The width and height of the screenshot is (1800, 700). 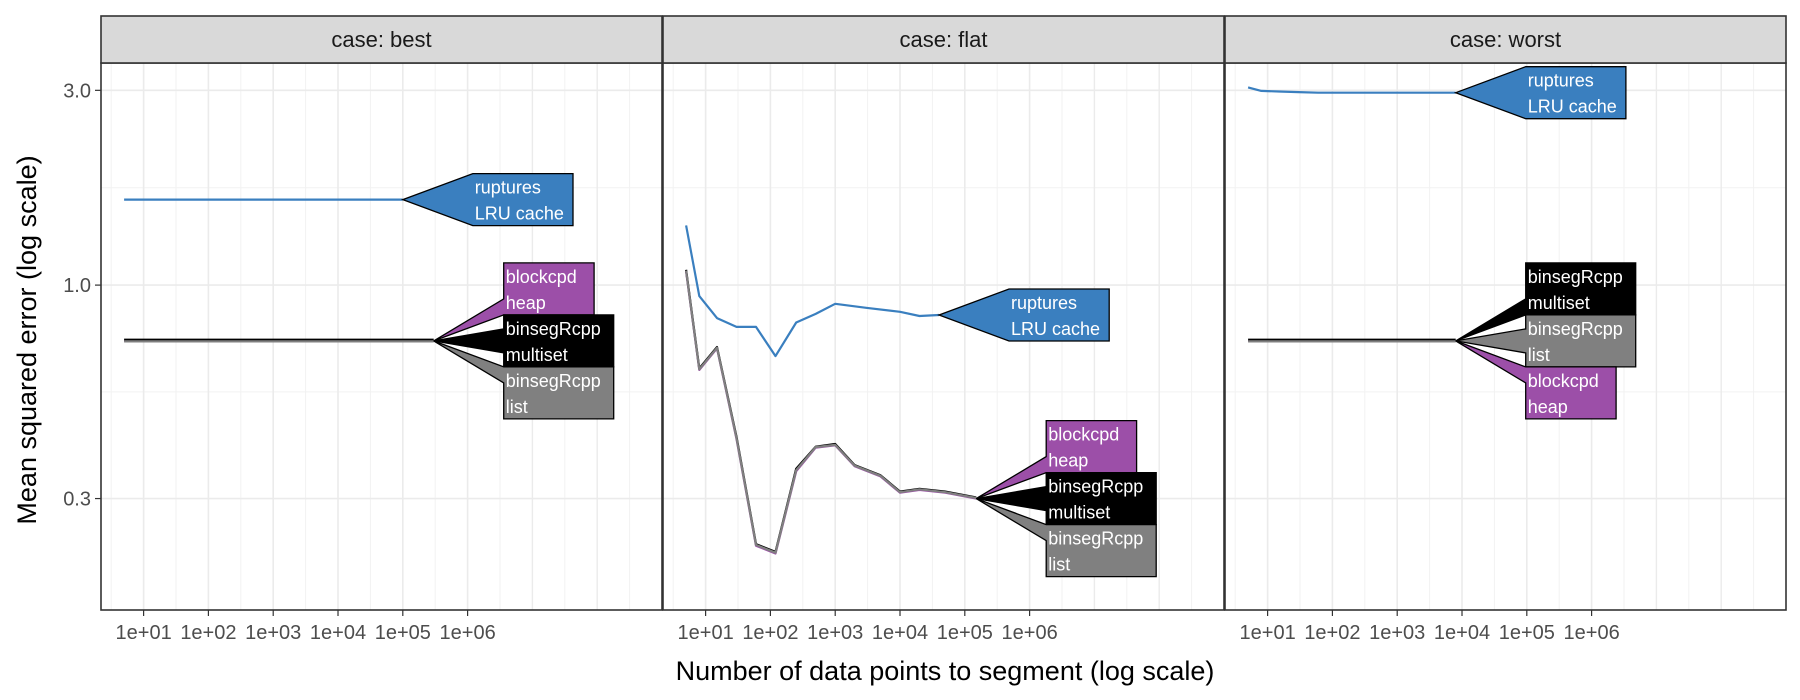 I want to click on y-axis-title: Mean squared error (log scale), so click(x=27, y=339).